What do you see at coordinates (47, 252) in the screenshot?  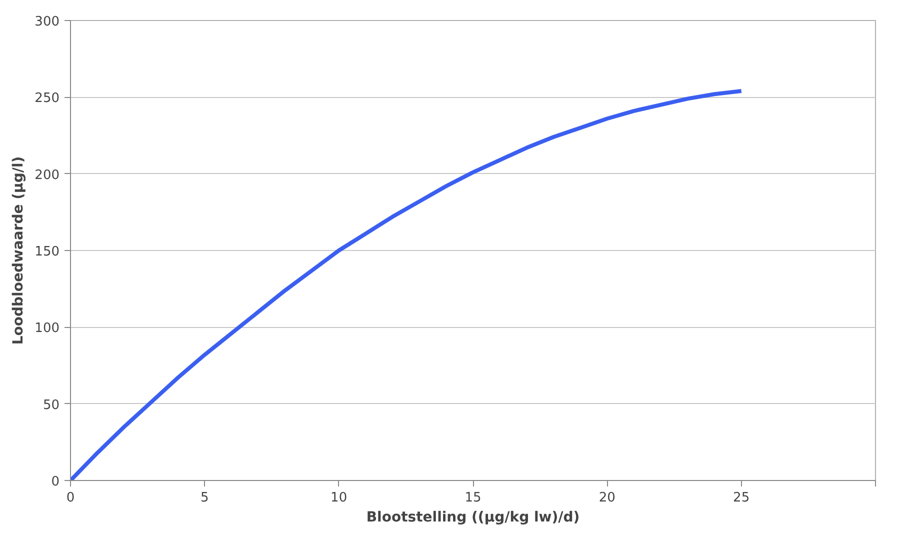 I see `y-tick-label: 150` at bounding box center [47, 252].